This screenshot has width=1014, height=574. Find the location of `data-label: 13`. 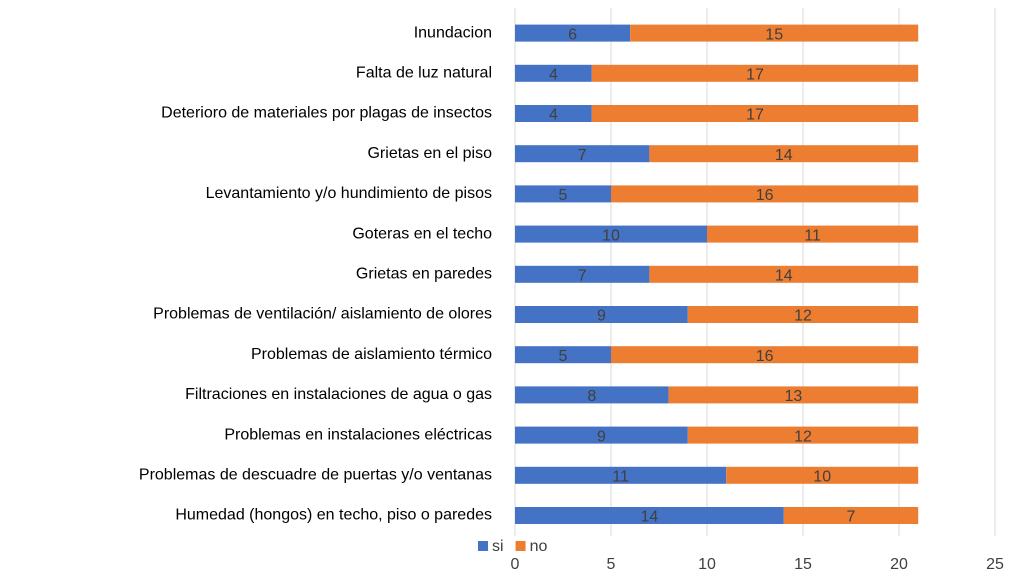

data-label: 13 is located at coordinates (794, 396).